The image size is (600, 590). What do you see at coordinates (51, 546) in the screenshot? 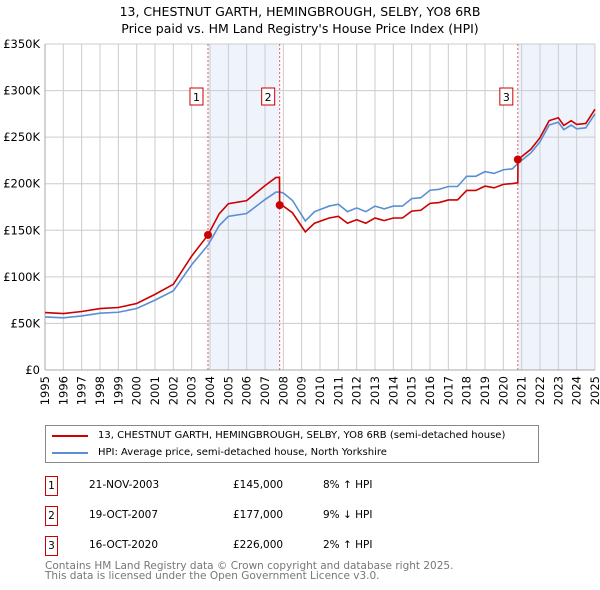
I see `sale-number: 3` at bounding box center [51, 546].